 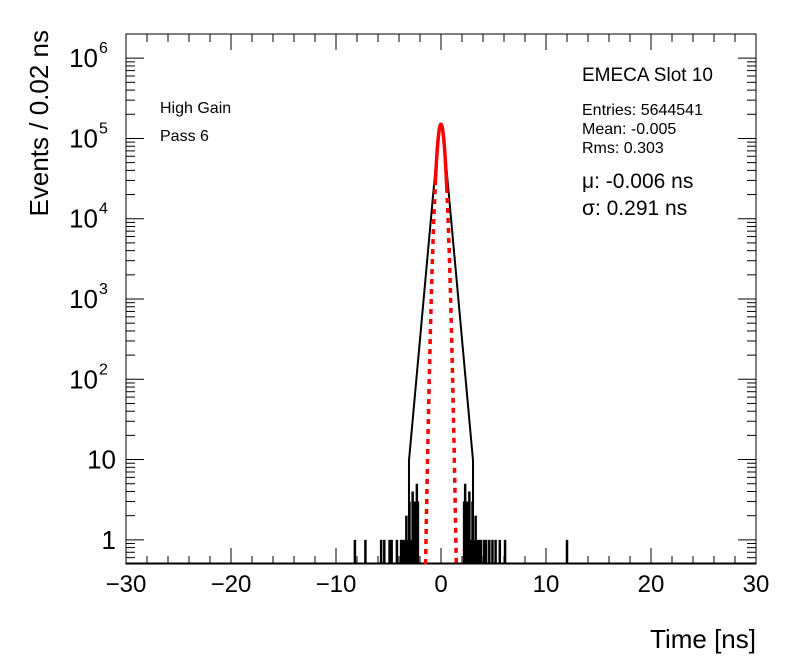 What do you see at coordinates (103, 48) in the screenshot?
I see `y-tick-label-exponent: 6` at bounding box center [103, 48].